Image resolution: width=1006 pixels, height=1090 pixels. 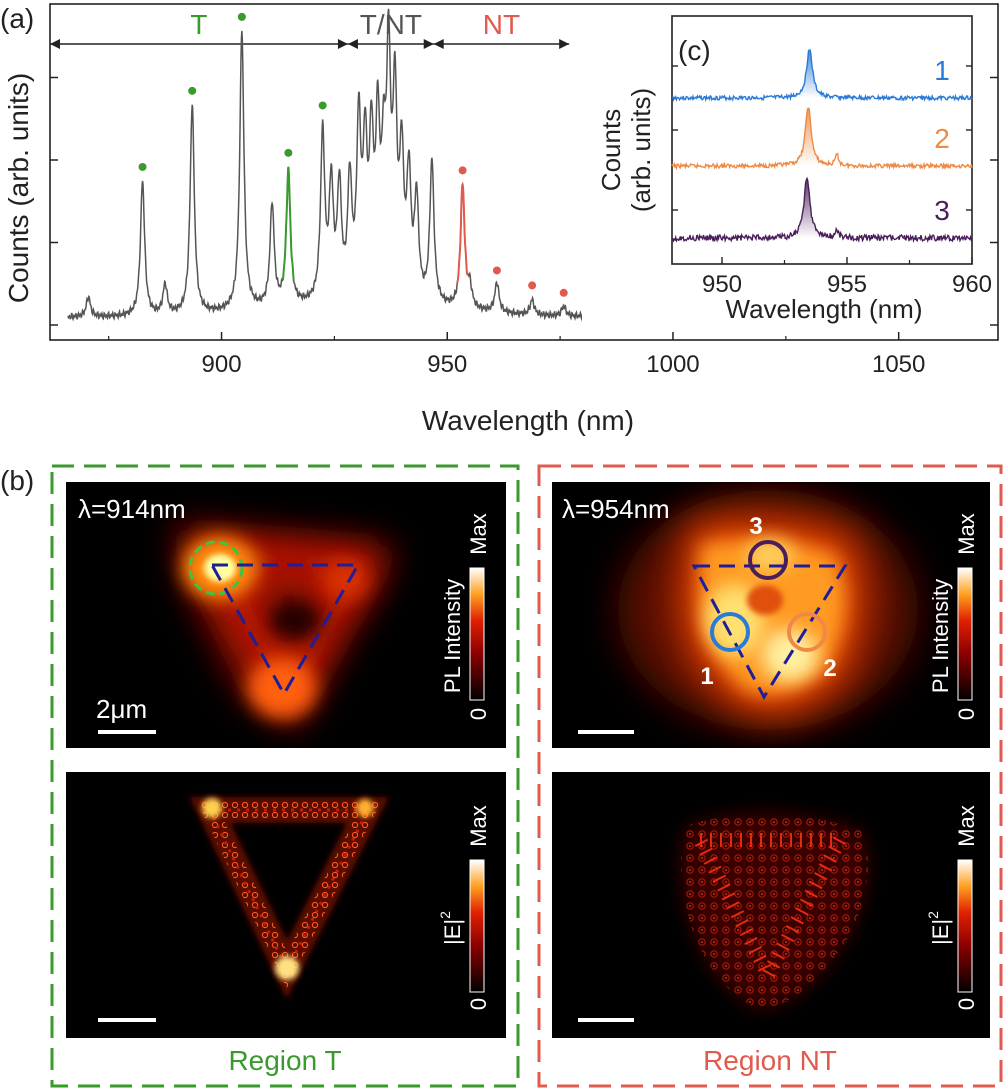 What do you see at coordinates (391, 24) in the screenshot?
I see `region-label: T/NT` at bounding box center [391, 24].